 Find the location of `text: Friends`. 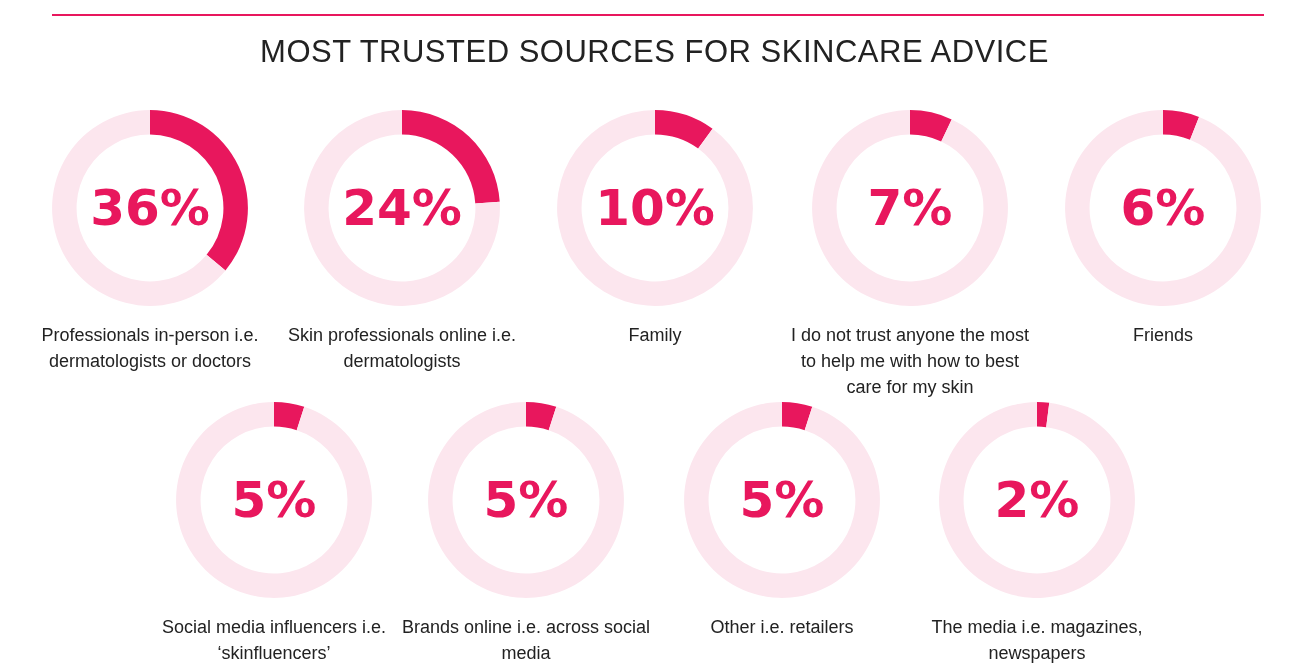

text: Friends is located at coordinates (1163, 335).